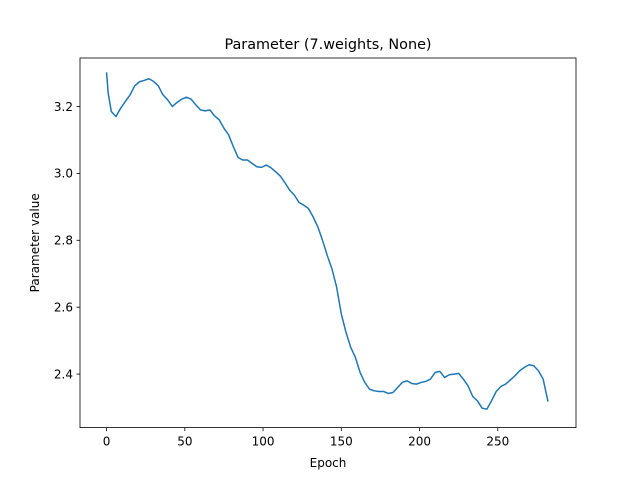 The image size is (640, 480). I want to click on y-tick-label: 3.0, so click(63, 174).